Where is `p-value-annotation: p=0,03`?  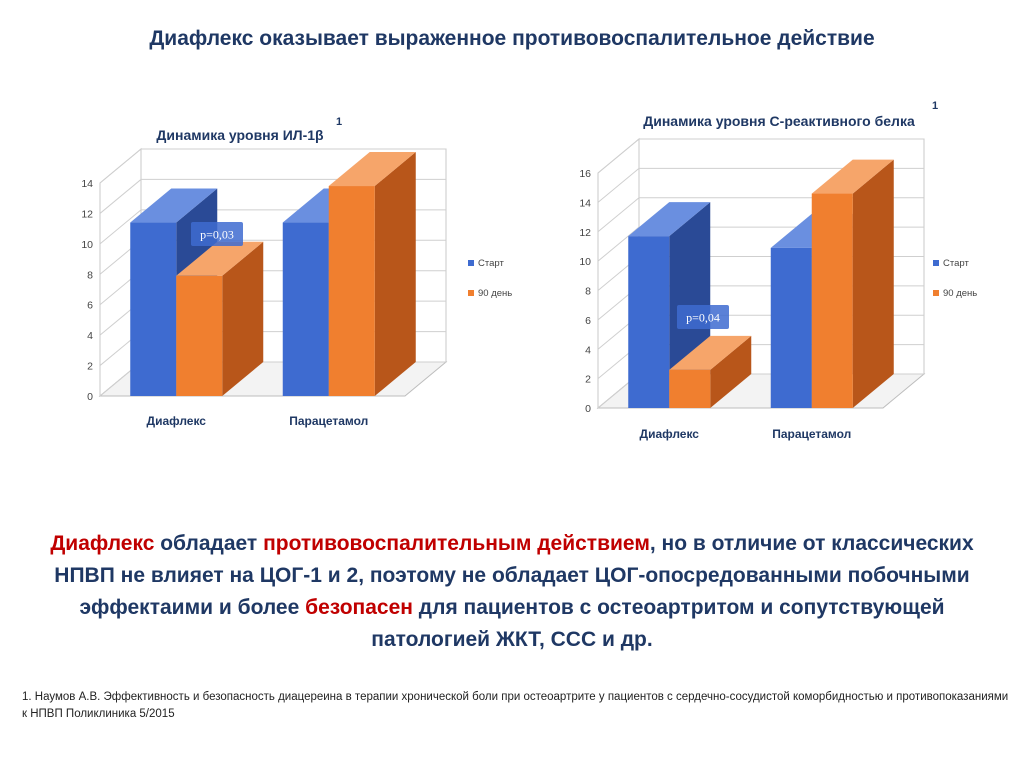
p-value-annotation: p=0,03 is located at coordinates (217, 234).